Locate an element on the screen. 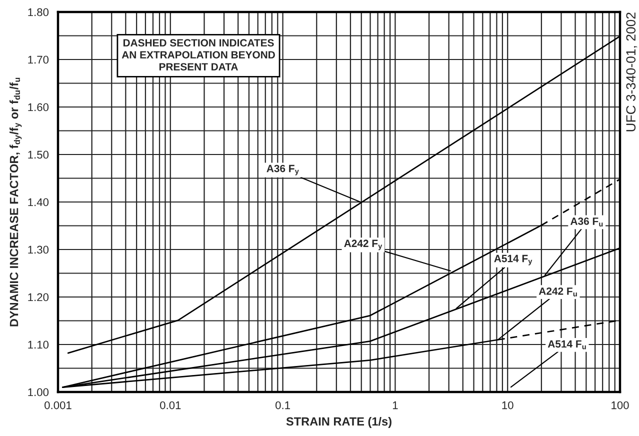  y-tick-label: 1.60 is located at coordinates (38, 107).